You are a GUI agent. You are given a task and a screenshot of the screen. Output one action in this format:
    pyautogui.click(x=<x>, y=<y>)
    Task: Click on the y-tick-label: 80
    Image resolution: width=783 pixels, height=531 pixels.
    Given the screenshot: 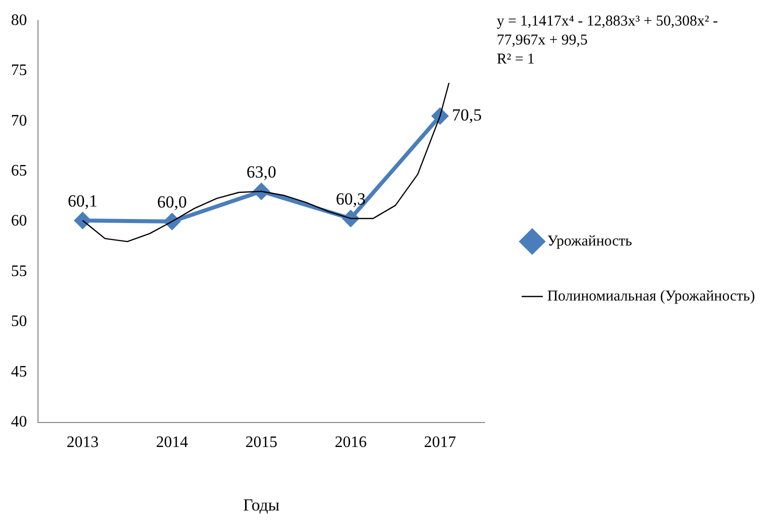 What is the action you would take?
    pyautogui.click(x=19, y=20)
    